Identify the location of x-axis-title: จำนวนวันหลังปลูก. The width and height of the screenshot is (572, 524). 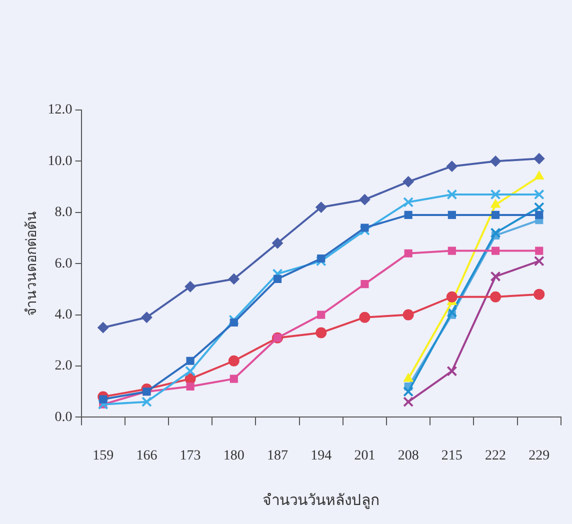
(321, 499).